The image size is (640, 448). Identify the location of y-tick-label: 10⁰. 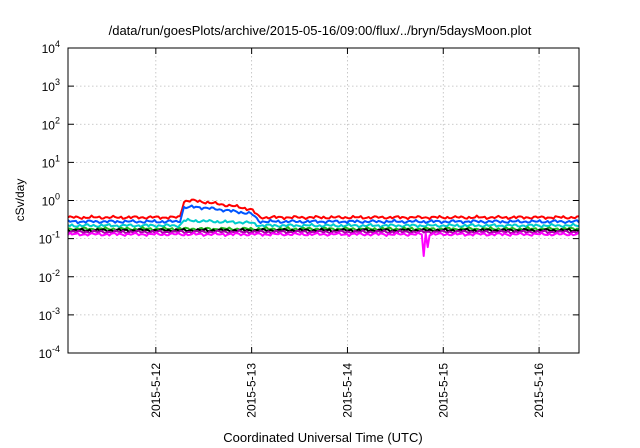
(51, 200).